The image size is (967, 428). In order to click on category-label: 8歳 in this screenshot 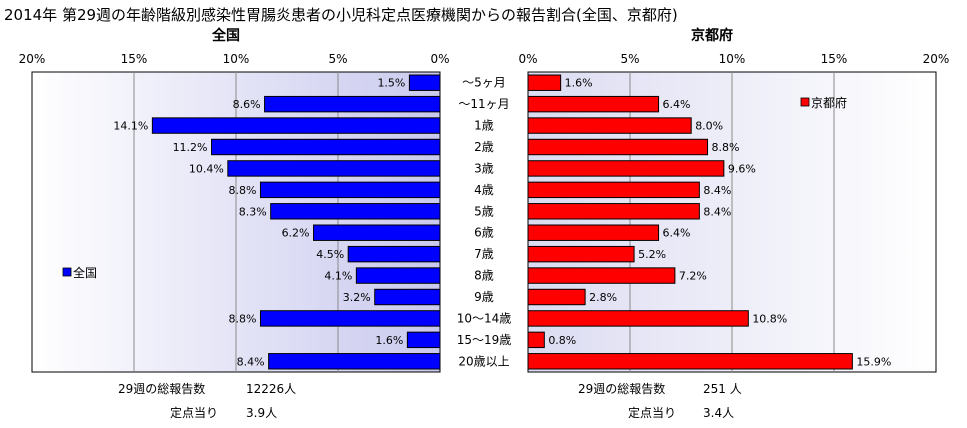, I will do `click(484, 276)`.